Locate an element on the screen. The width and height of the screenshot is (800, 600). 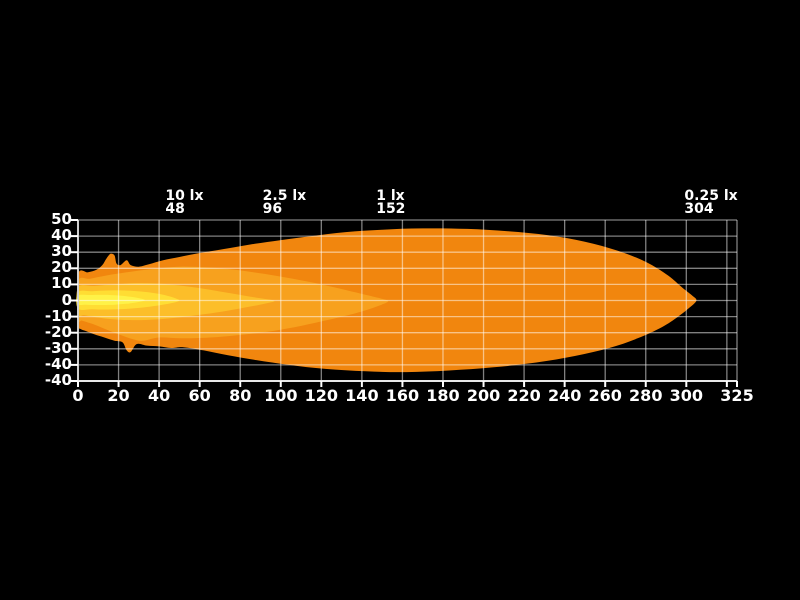
x-axis-label: 260 is located at coordinates (605, 395).